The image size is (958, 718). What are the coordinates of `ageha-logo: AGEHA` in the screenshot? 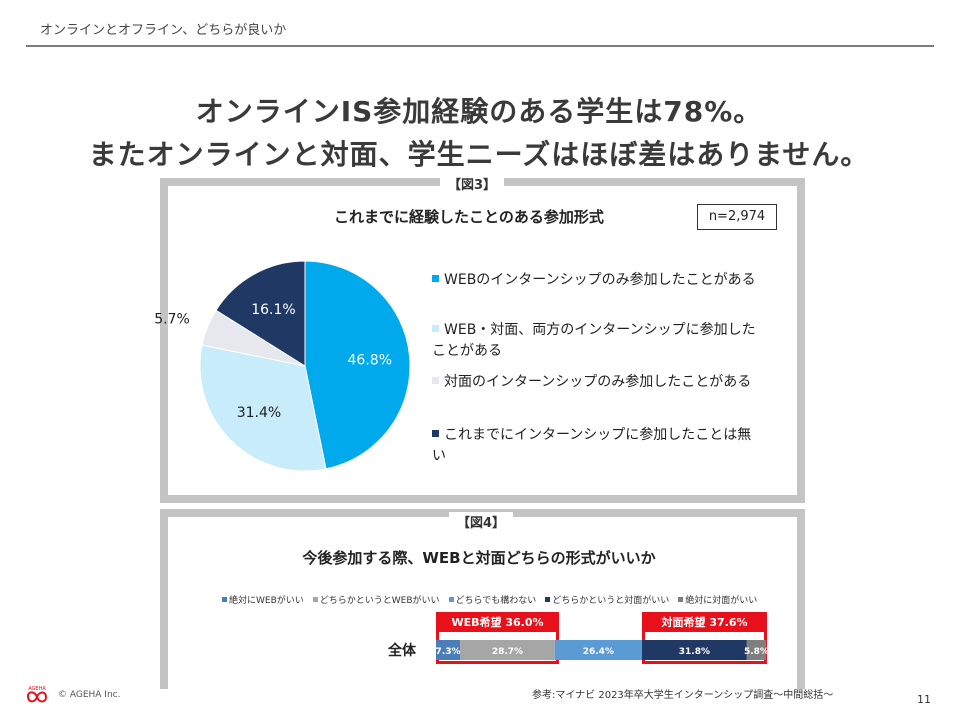 It's located at (37, 694).